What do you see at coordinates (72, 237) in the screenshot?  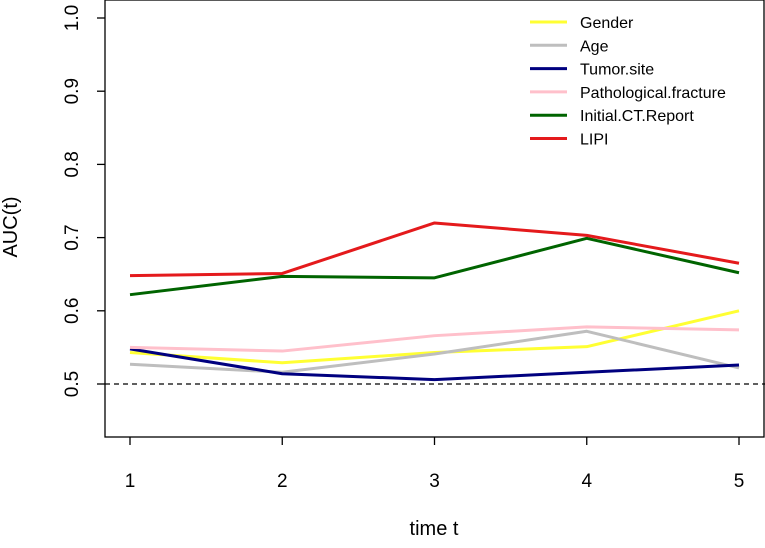 I see `y-tick-label: 0.7` at bounding box center [72, 237].